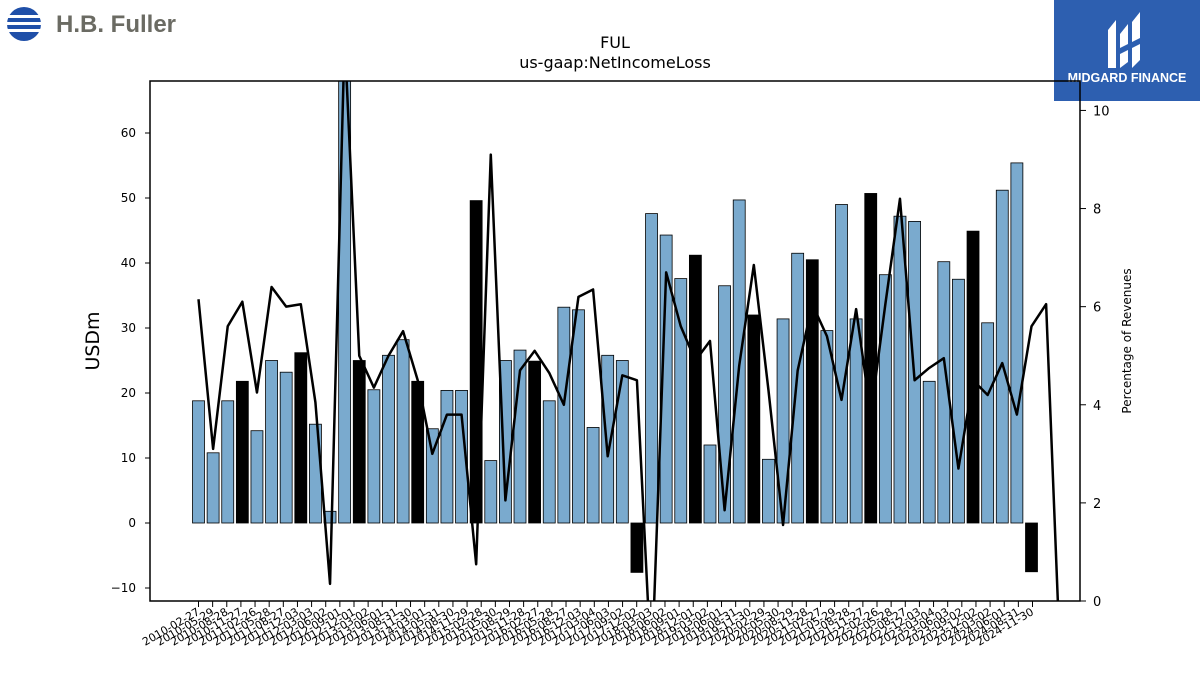  Describe the element at coordinates (1097, 504) in the screenshot. I see `y2-tick-label: 2` at that location.